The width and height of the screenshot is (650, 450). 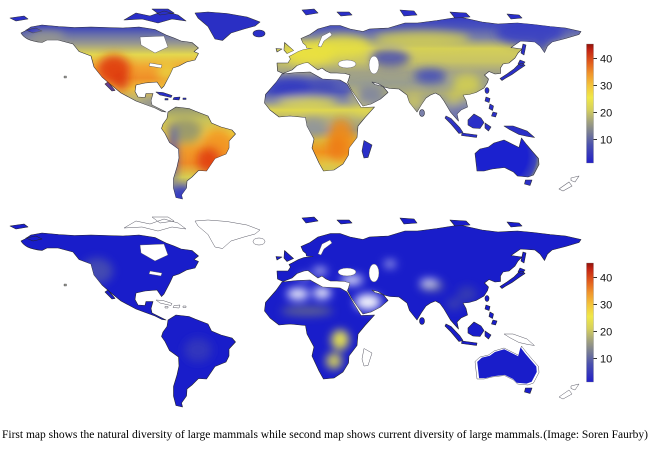 What do you see at coordinates (491, 107) in the screenshot?
I see `philippines-shape` at bounding box center [491, 107].